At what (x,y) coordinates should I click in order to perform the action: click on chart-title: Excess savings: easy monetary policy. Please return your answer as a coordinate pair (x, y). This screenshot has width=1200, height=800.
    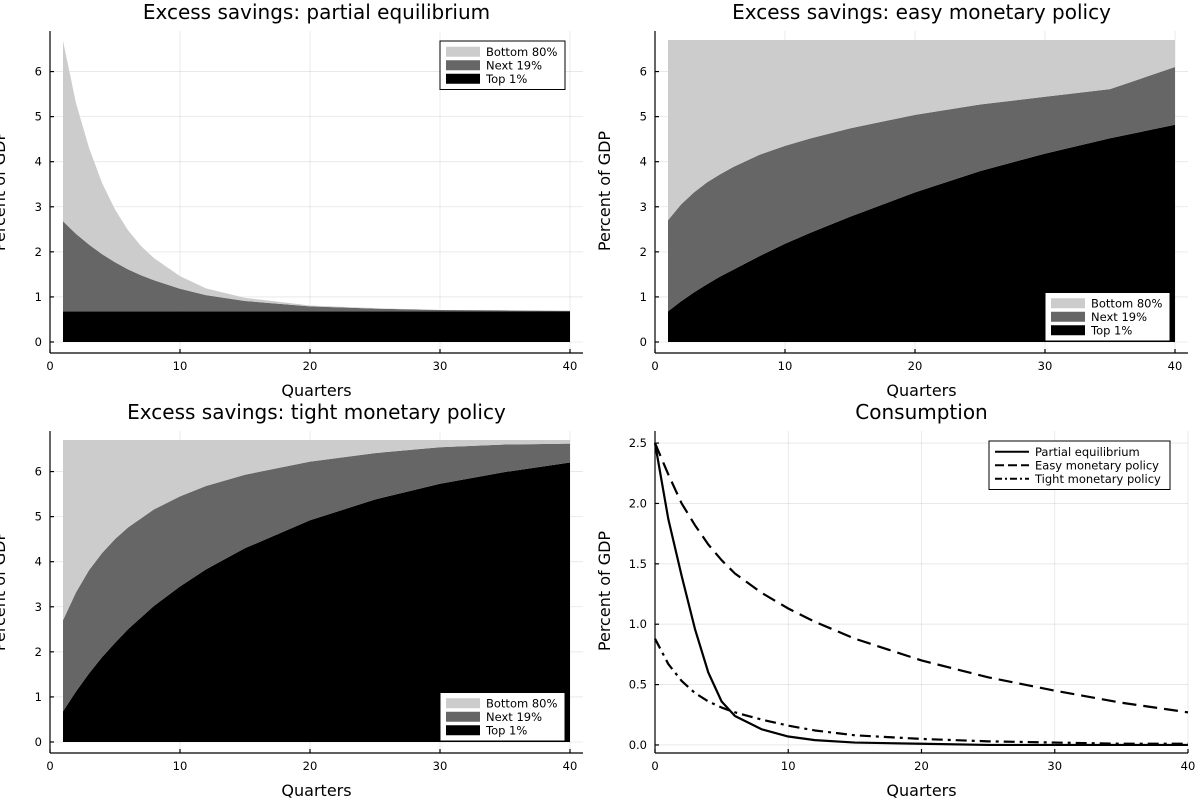
    Looking at the image, I should click on (921, 12).